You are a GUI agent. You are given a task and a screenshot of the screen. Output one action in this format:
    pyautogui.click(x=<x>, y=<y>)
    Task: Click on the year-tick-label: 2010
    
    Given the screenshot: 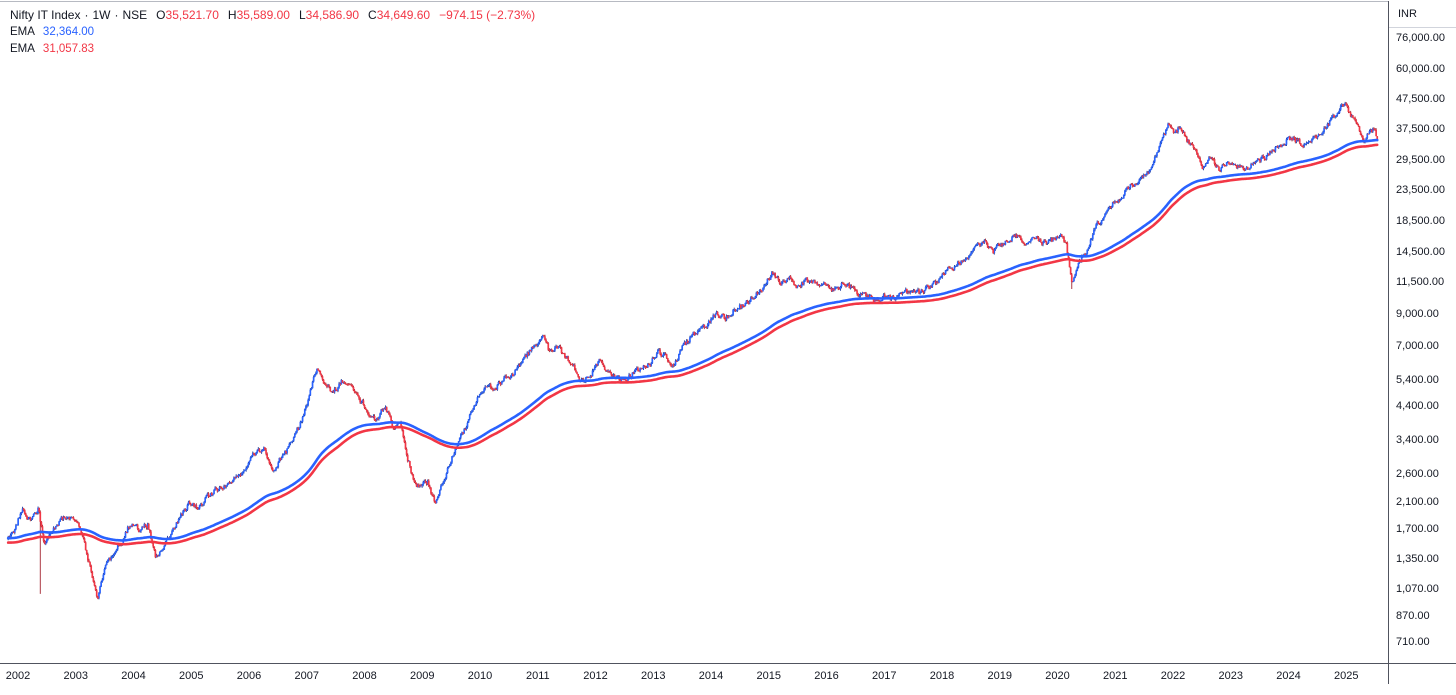 What is the action you would take?
    pyautogui.click(x=480, y=676)
    